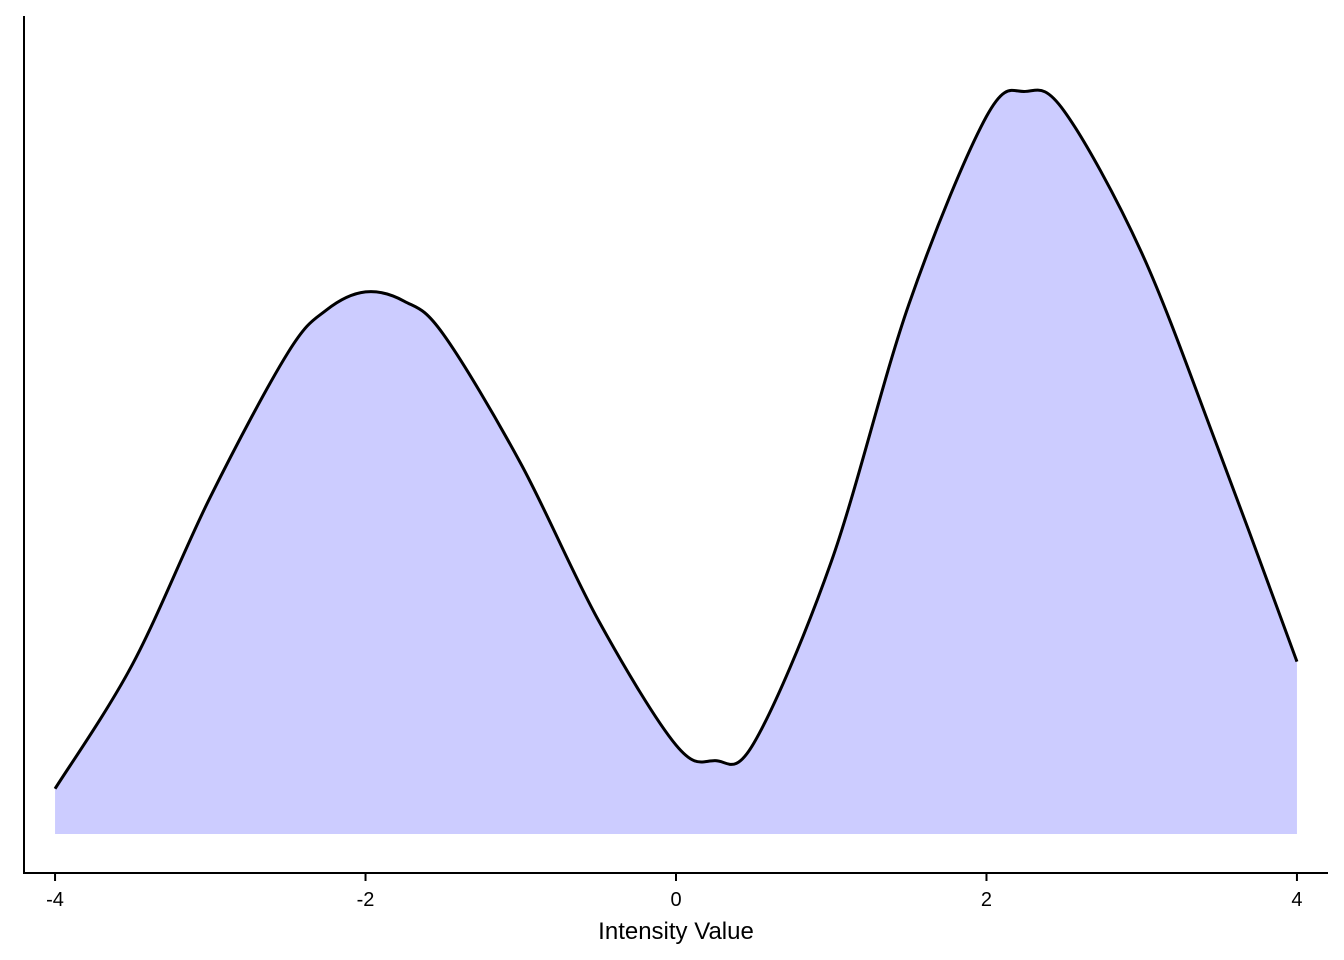 This screenshot has width=1344, height=960. I want to click on x-axis-ticks: -4 -2 0 2 4, so click(674, 892).